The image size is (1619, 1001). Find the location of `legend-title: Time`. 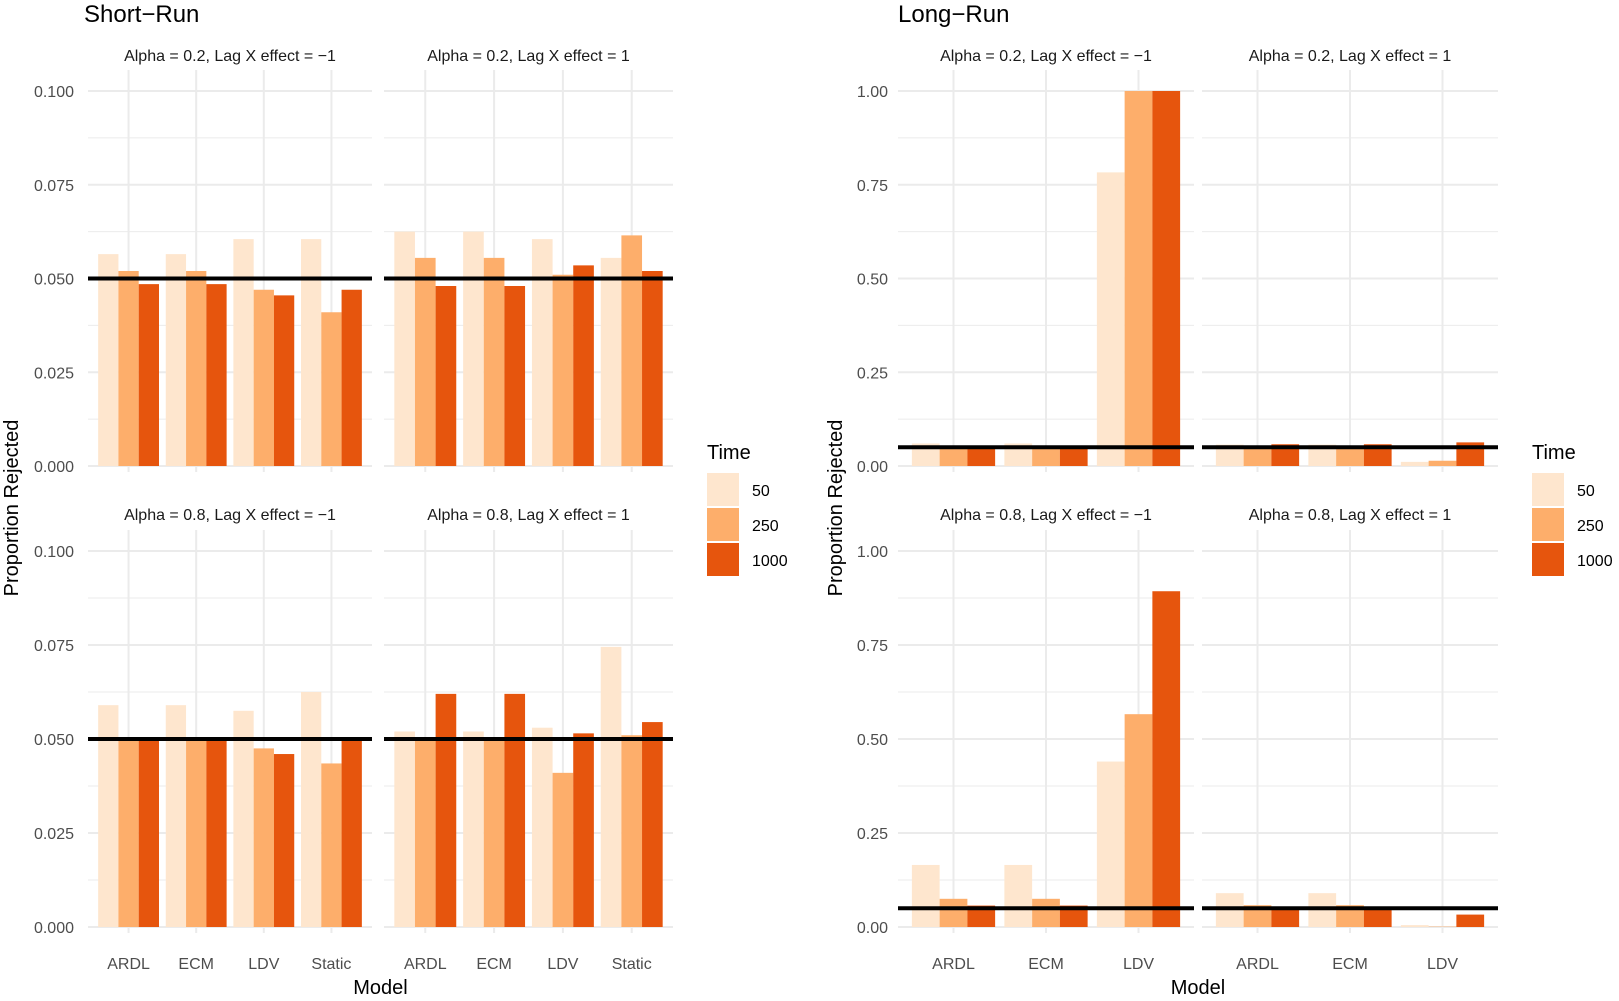

legend-title: Time is located at coordinates (1554, 453).